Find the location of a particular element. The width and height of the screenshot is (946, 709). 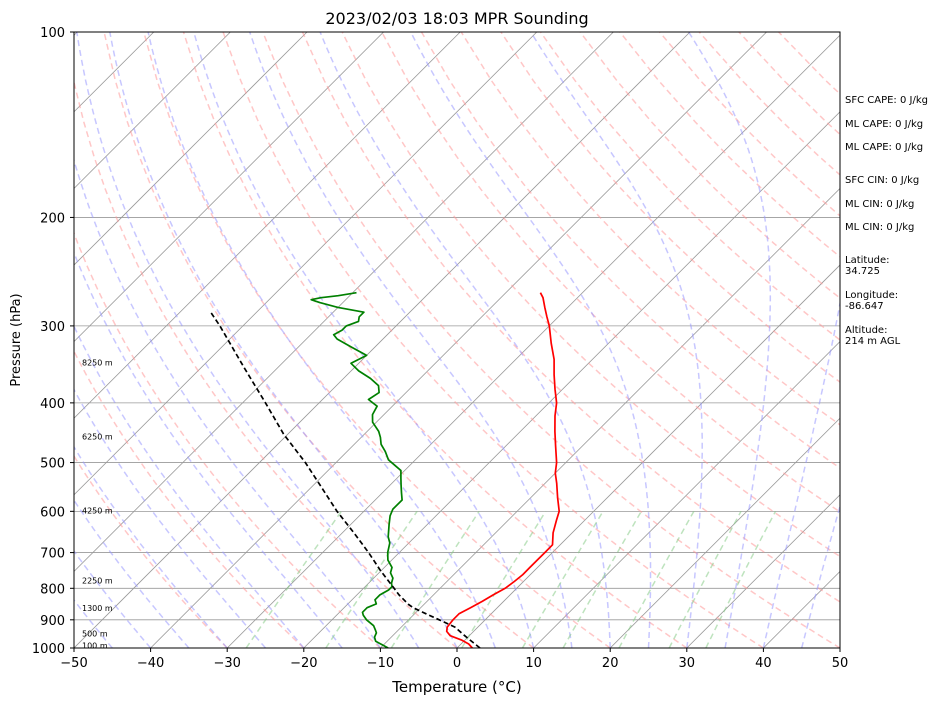

x-tick-label: −40 is located at coordinates (150, 663).